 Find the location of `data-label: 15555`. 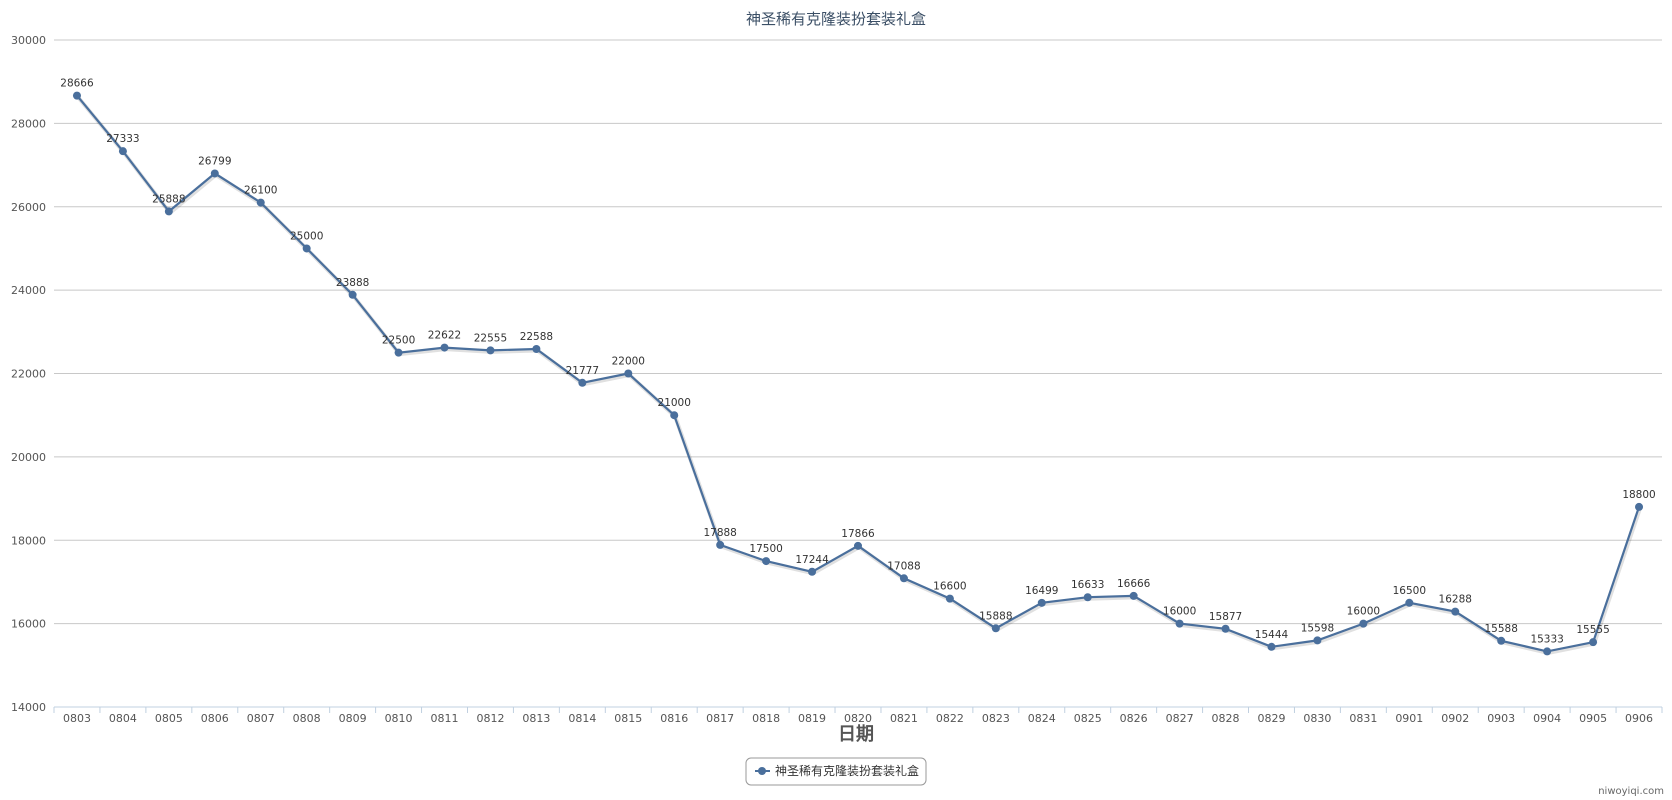

data-label: 15555 is located at coordinates (1592, 630).